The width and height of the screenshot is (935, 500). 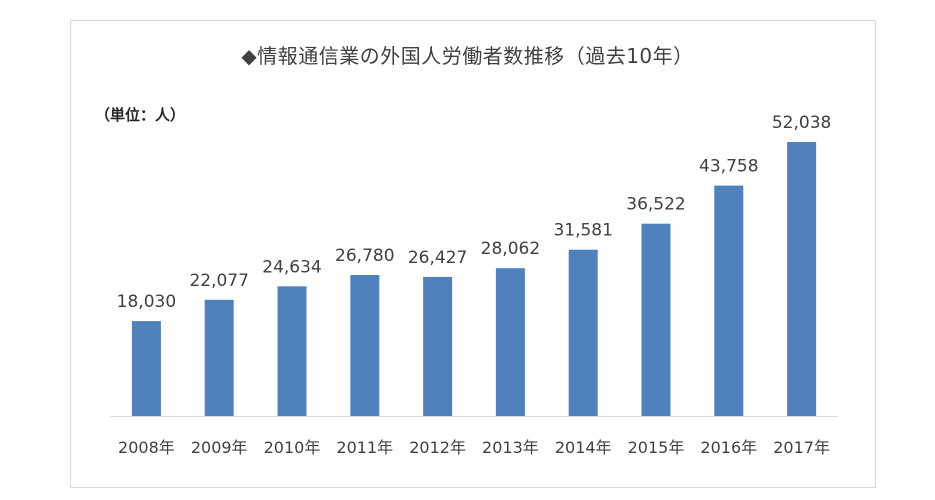 I want to click on value-label: 28,062, so click(x=510, y=249).